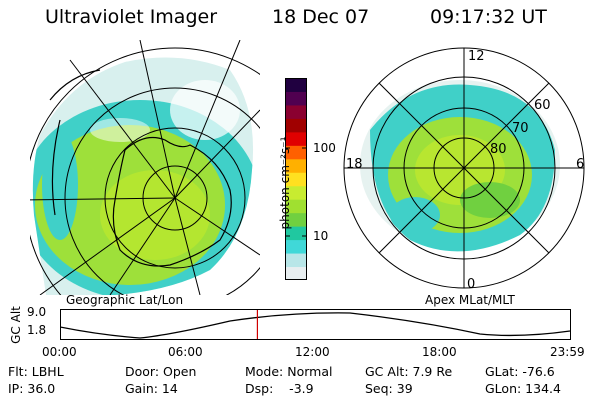  I want to click on time-tick-0000: 00:00, so click(59, 352).